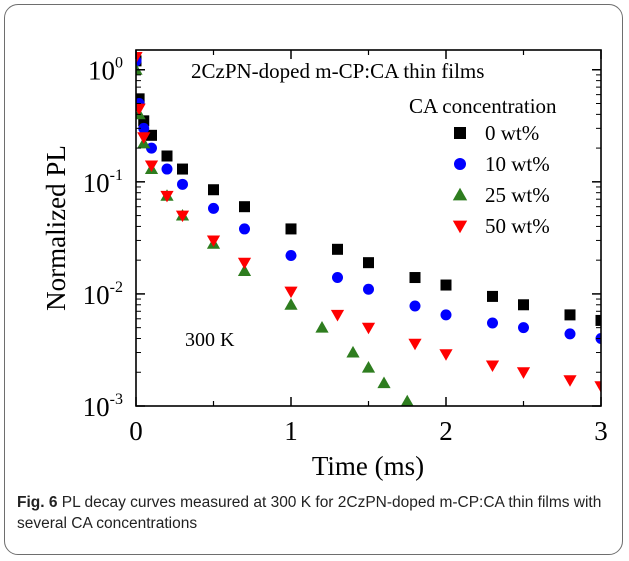 This screenshot has width=629, height=561. What do you see at coordinates (103, 406) in the screenshot?
I see `y-tick-label: 10⁻³` at bounding box center [103, 406].